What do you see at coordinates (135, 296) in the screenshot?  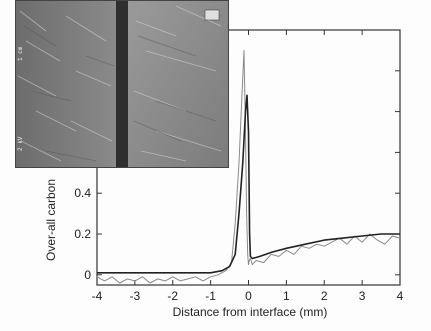 I see `x-tick-label: -3` at bounding box center [135, 296].